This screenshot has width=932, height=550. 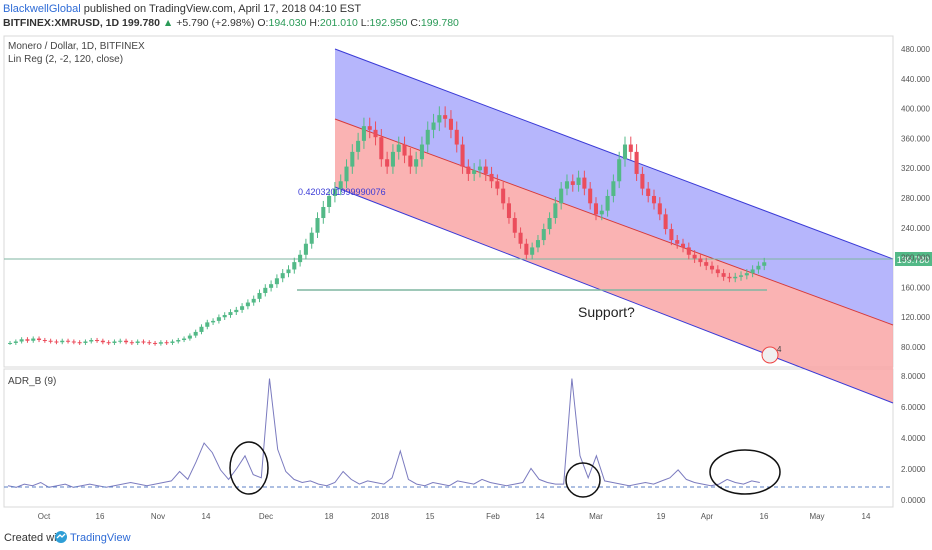 I want to click on adr-axis-label: 8.0000, so click(x=913, y=376).